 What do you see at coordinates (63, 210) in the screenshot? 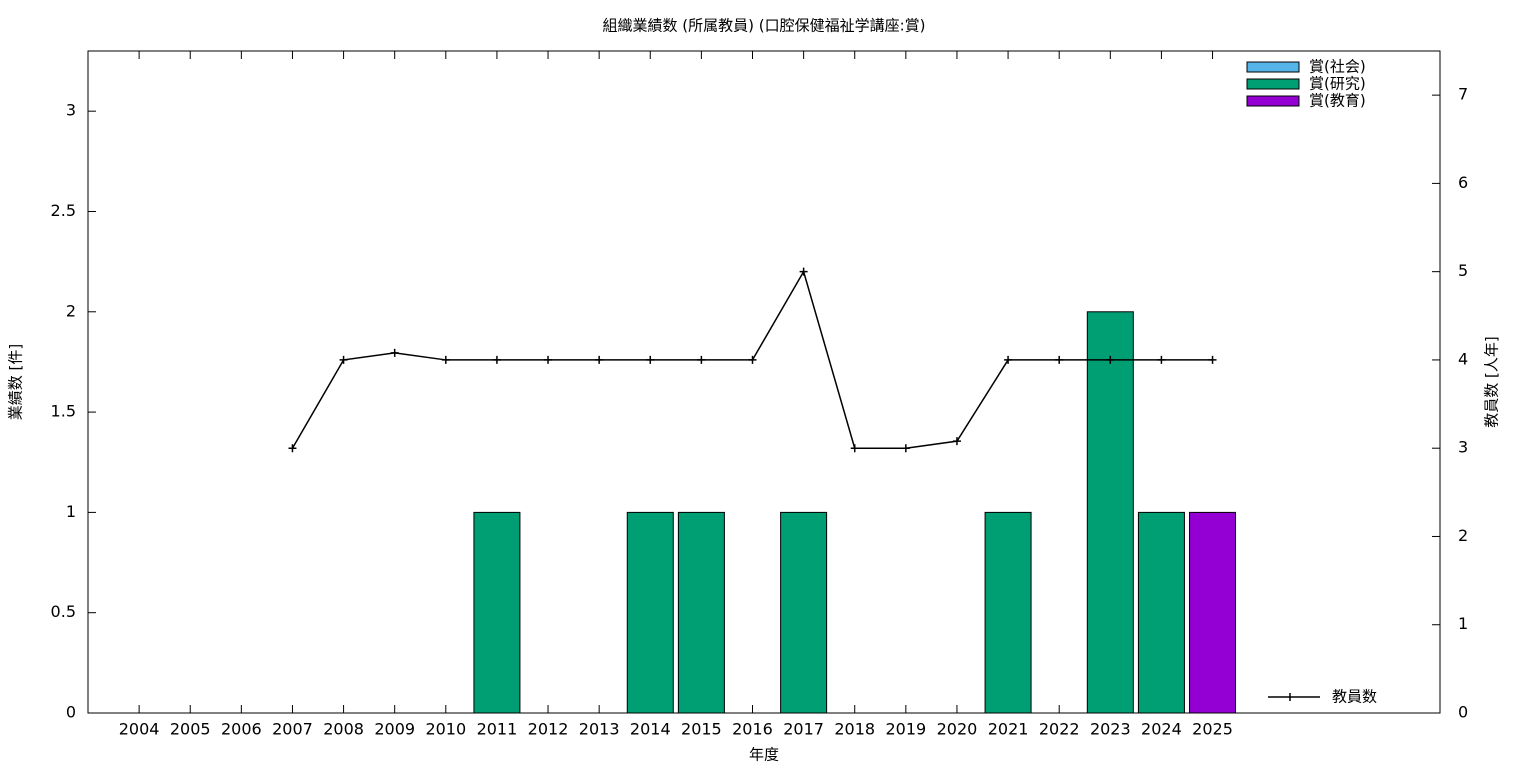
I see `y-tick-label: 2.5` at bounding box center [63, 210].